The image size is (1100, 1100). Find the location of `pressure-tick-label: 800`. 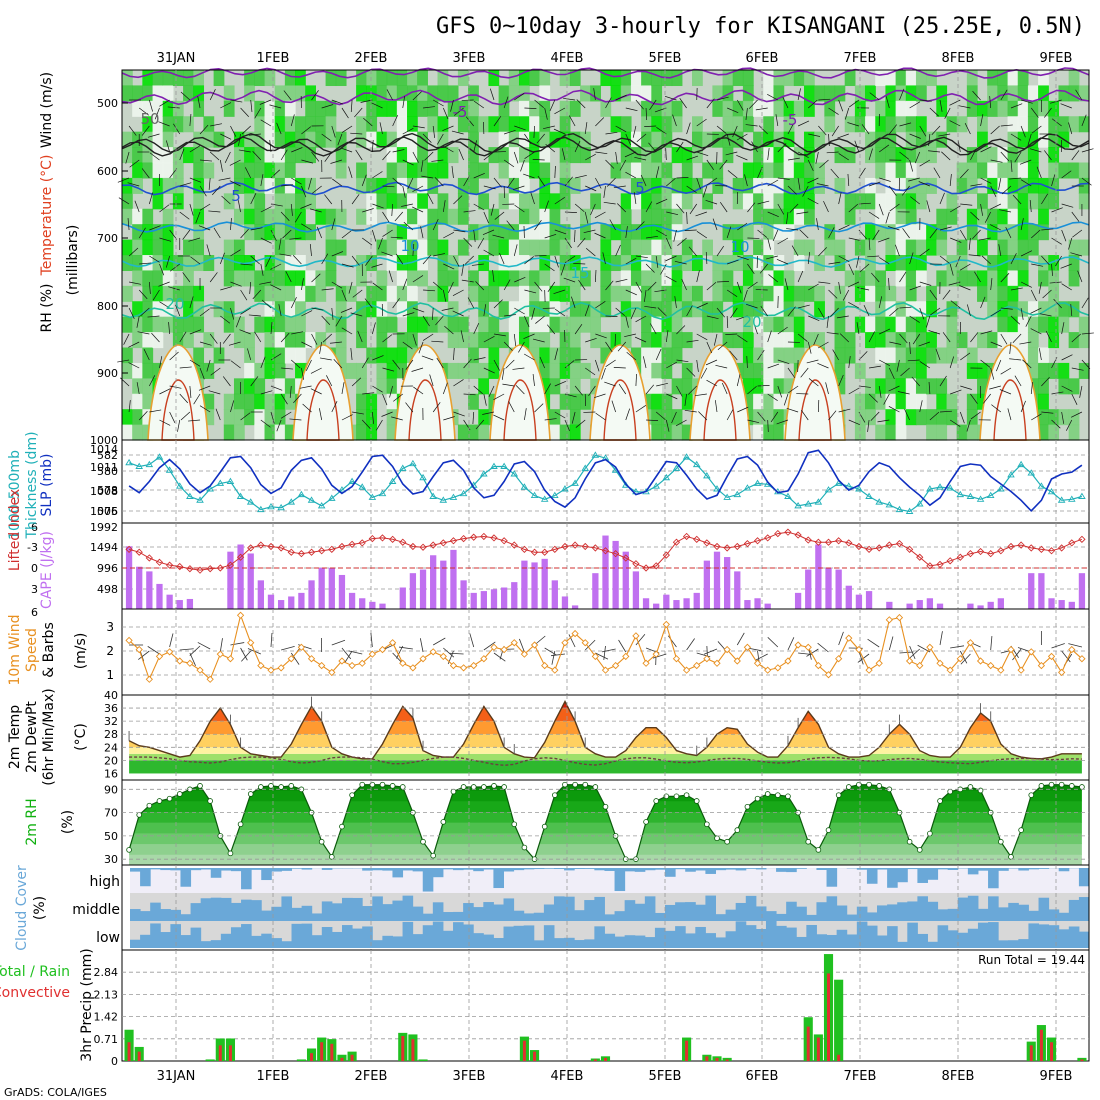

pressure-tick-label: 800 is located at coordinates (107, 306).